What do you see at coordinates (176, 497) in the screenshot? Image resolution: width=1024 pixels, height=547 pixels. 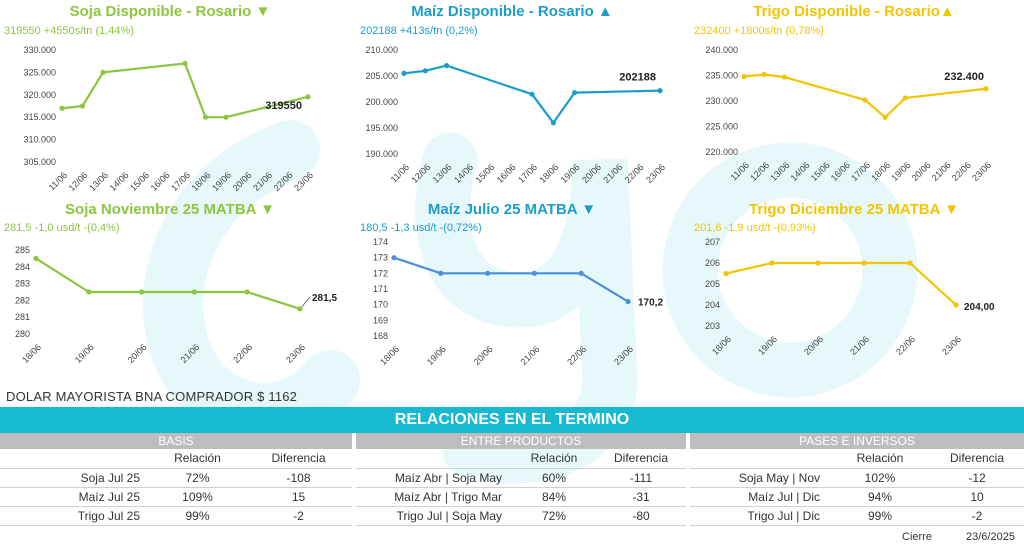 I see `table-row: Maíz Jul 25 109% 15` at bounding box center [176, 497].